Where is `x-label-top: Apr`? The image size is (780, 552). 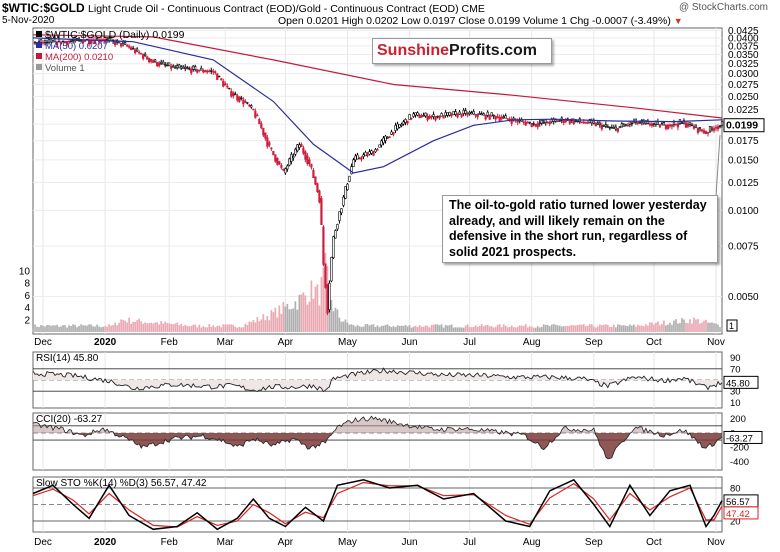
x-label-top: Apr is located at coordinates (286, 342).